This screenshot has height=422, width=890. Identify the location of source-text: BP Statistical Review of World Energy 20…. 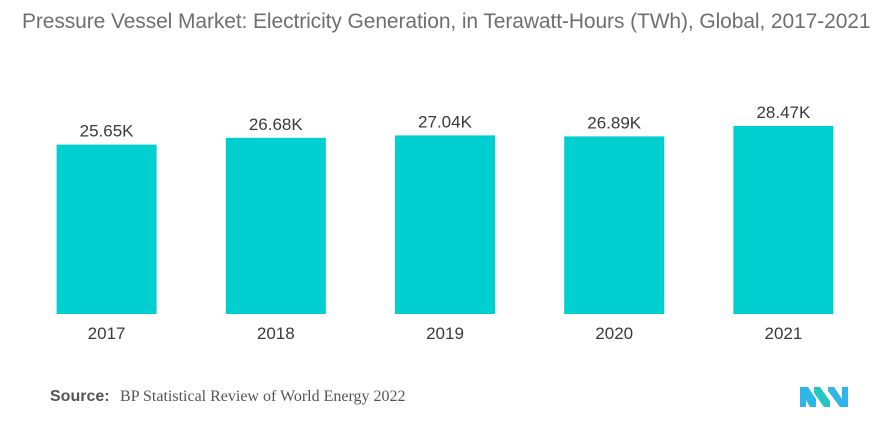
(263, 396).